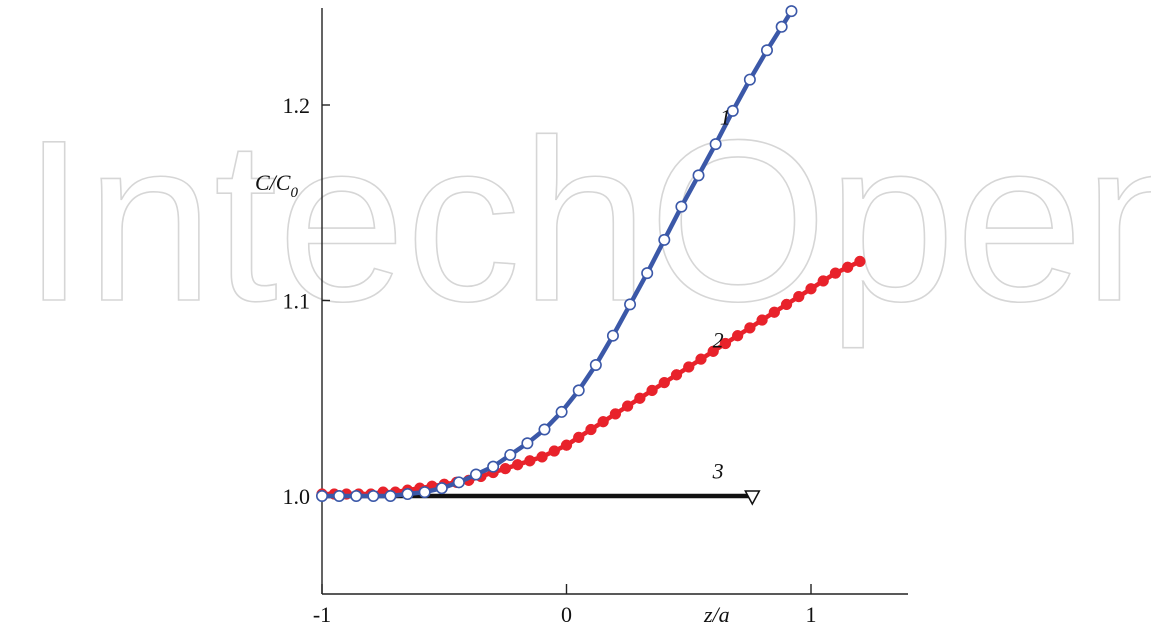 Image resolution: width=1151 pixels, height=629 pixels. I want to click on y-tick-label: 1.0, so click(297, 496).